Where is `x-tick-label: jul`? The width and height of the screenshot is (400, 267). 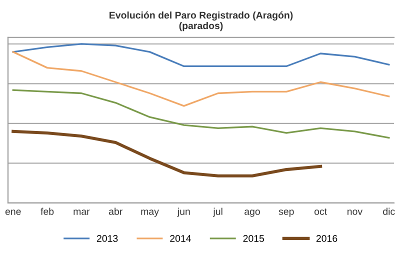 x-tick-label: jul is located at coordinates (217, 212).